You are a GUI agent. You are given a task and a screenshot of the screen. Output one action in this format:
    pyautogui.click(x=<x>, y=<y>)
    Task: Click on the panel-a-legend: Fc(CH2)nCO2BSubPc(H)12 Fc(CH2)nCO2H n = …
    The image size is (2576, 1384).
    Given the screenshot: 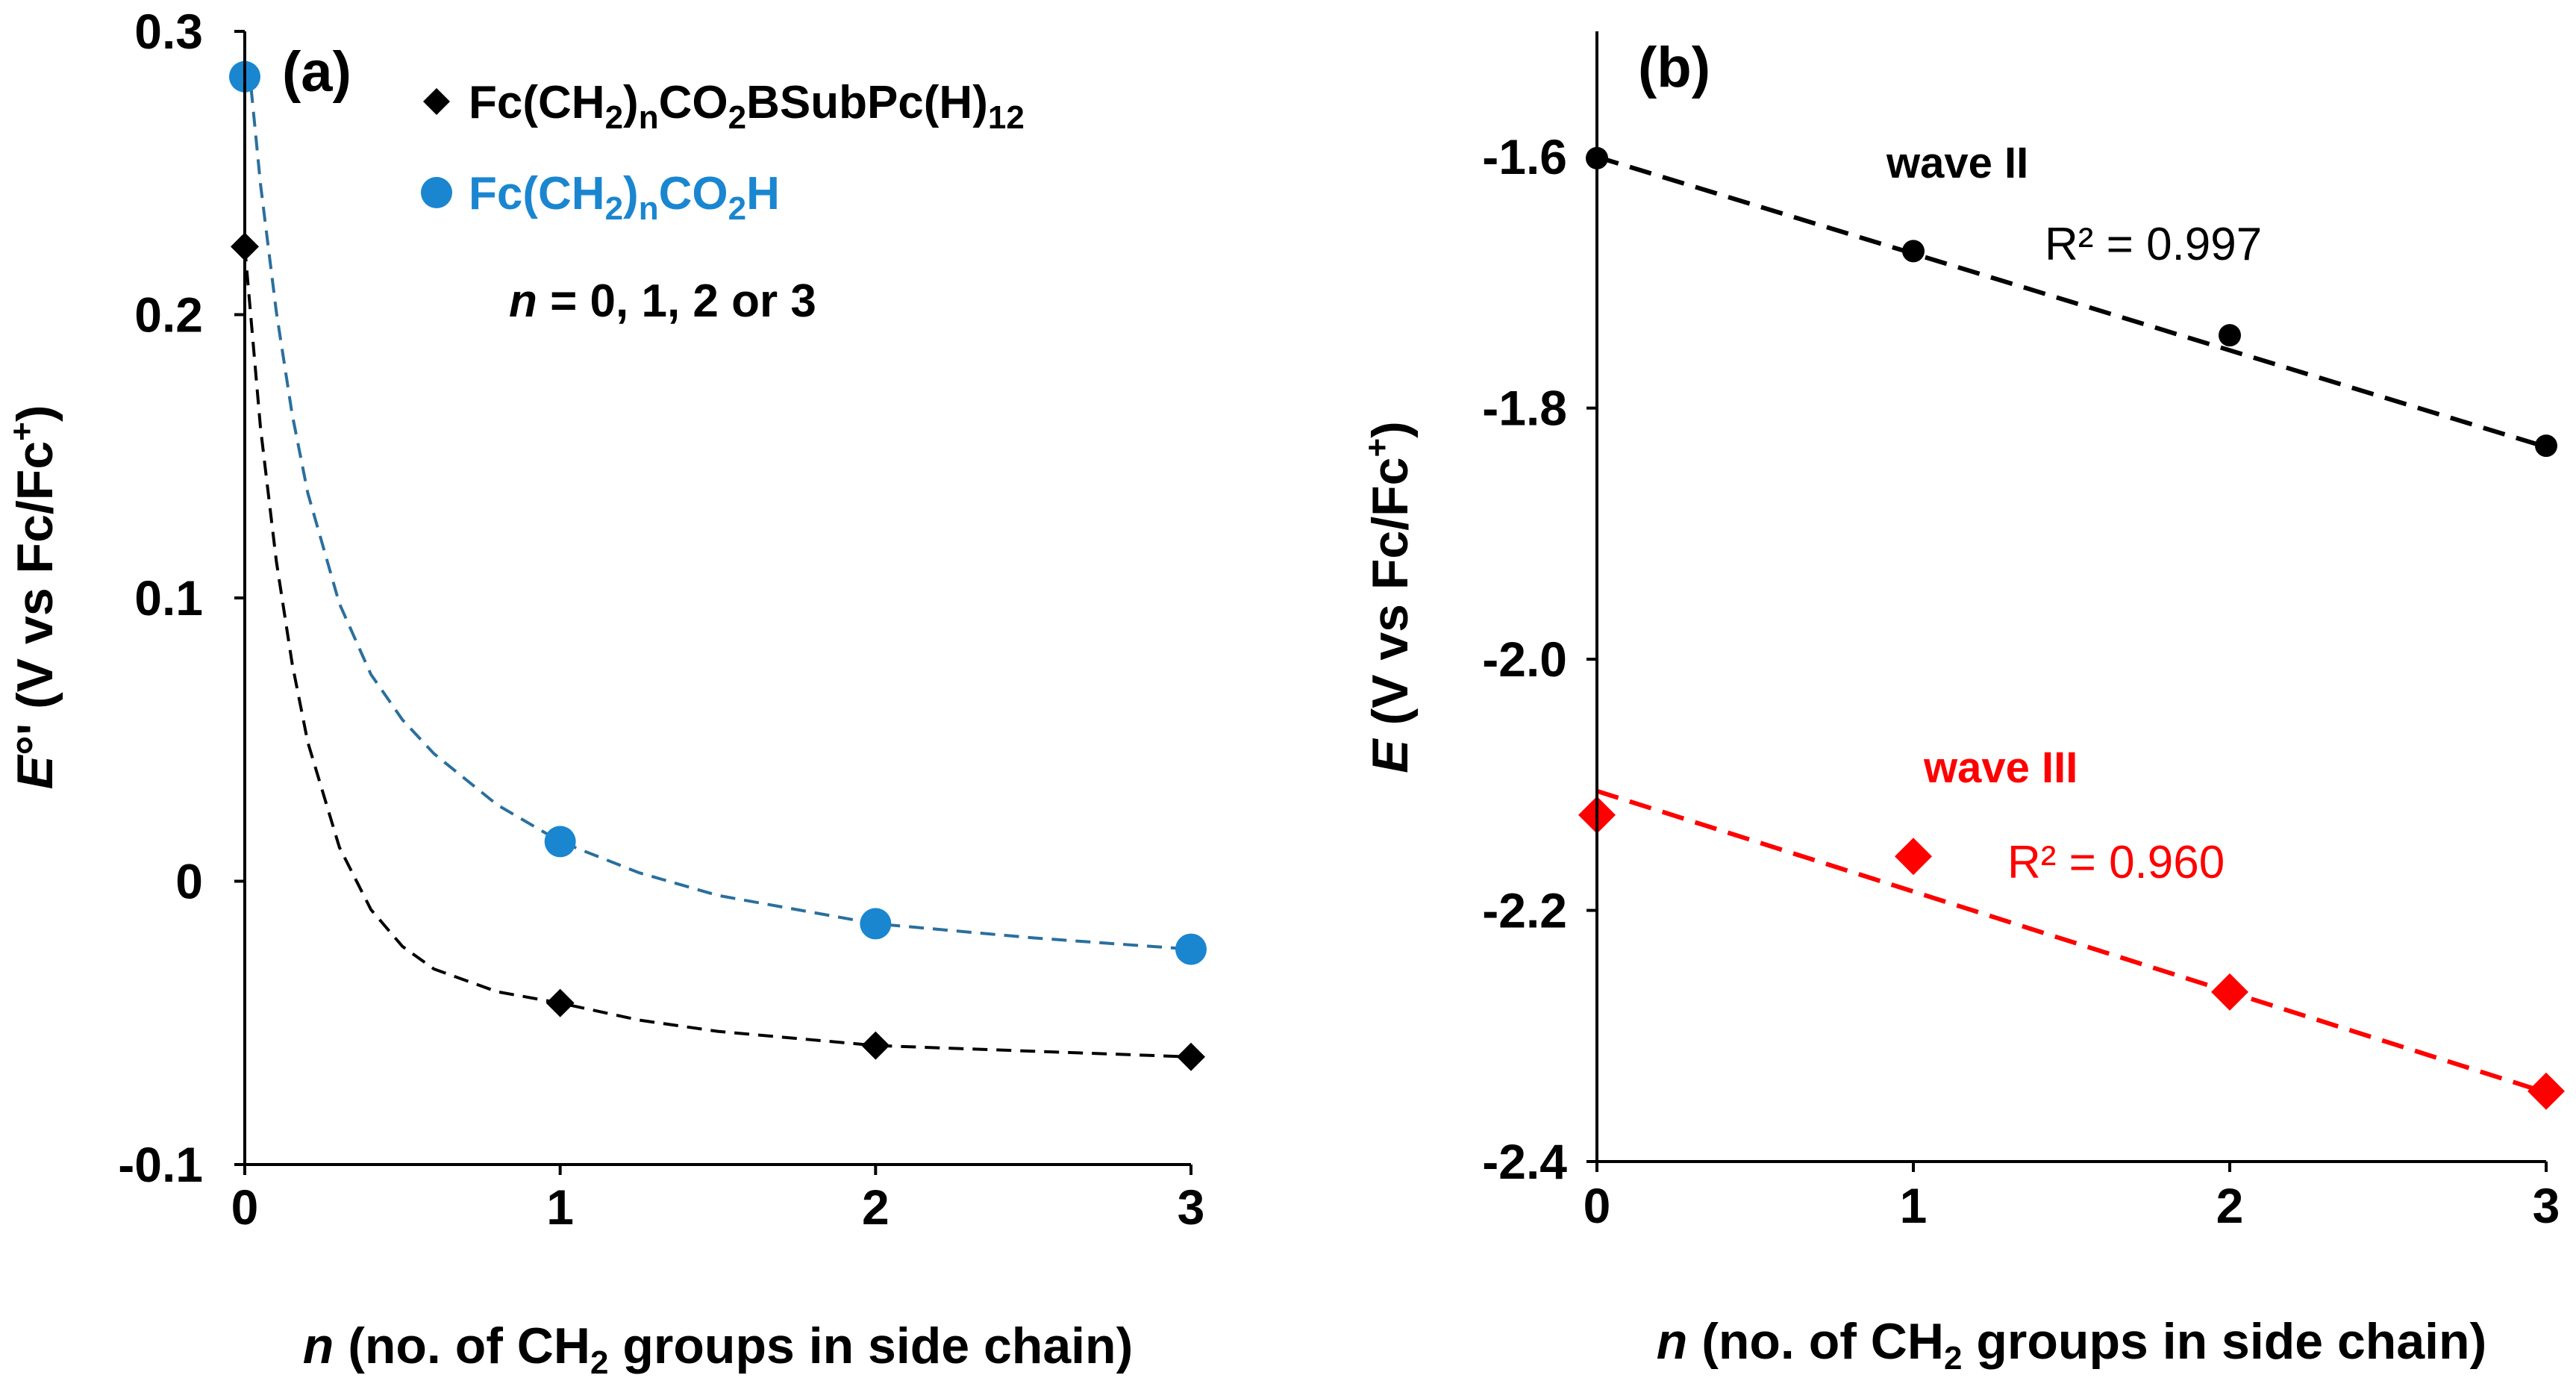 What is the action you would take?
    pyautogui.click(x=723, y=202)
    